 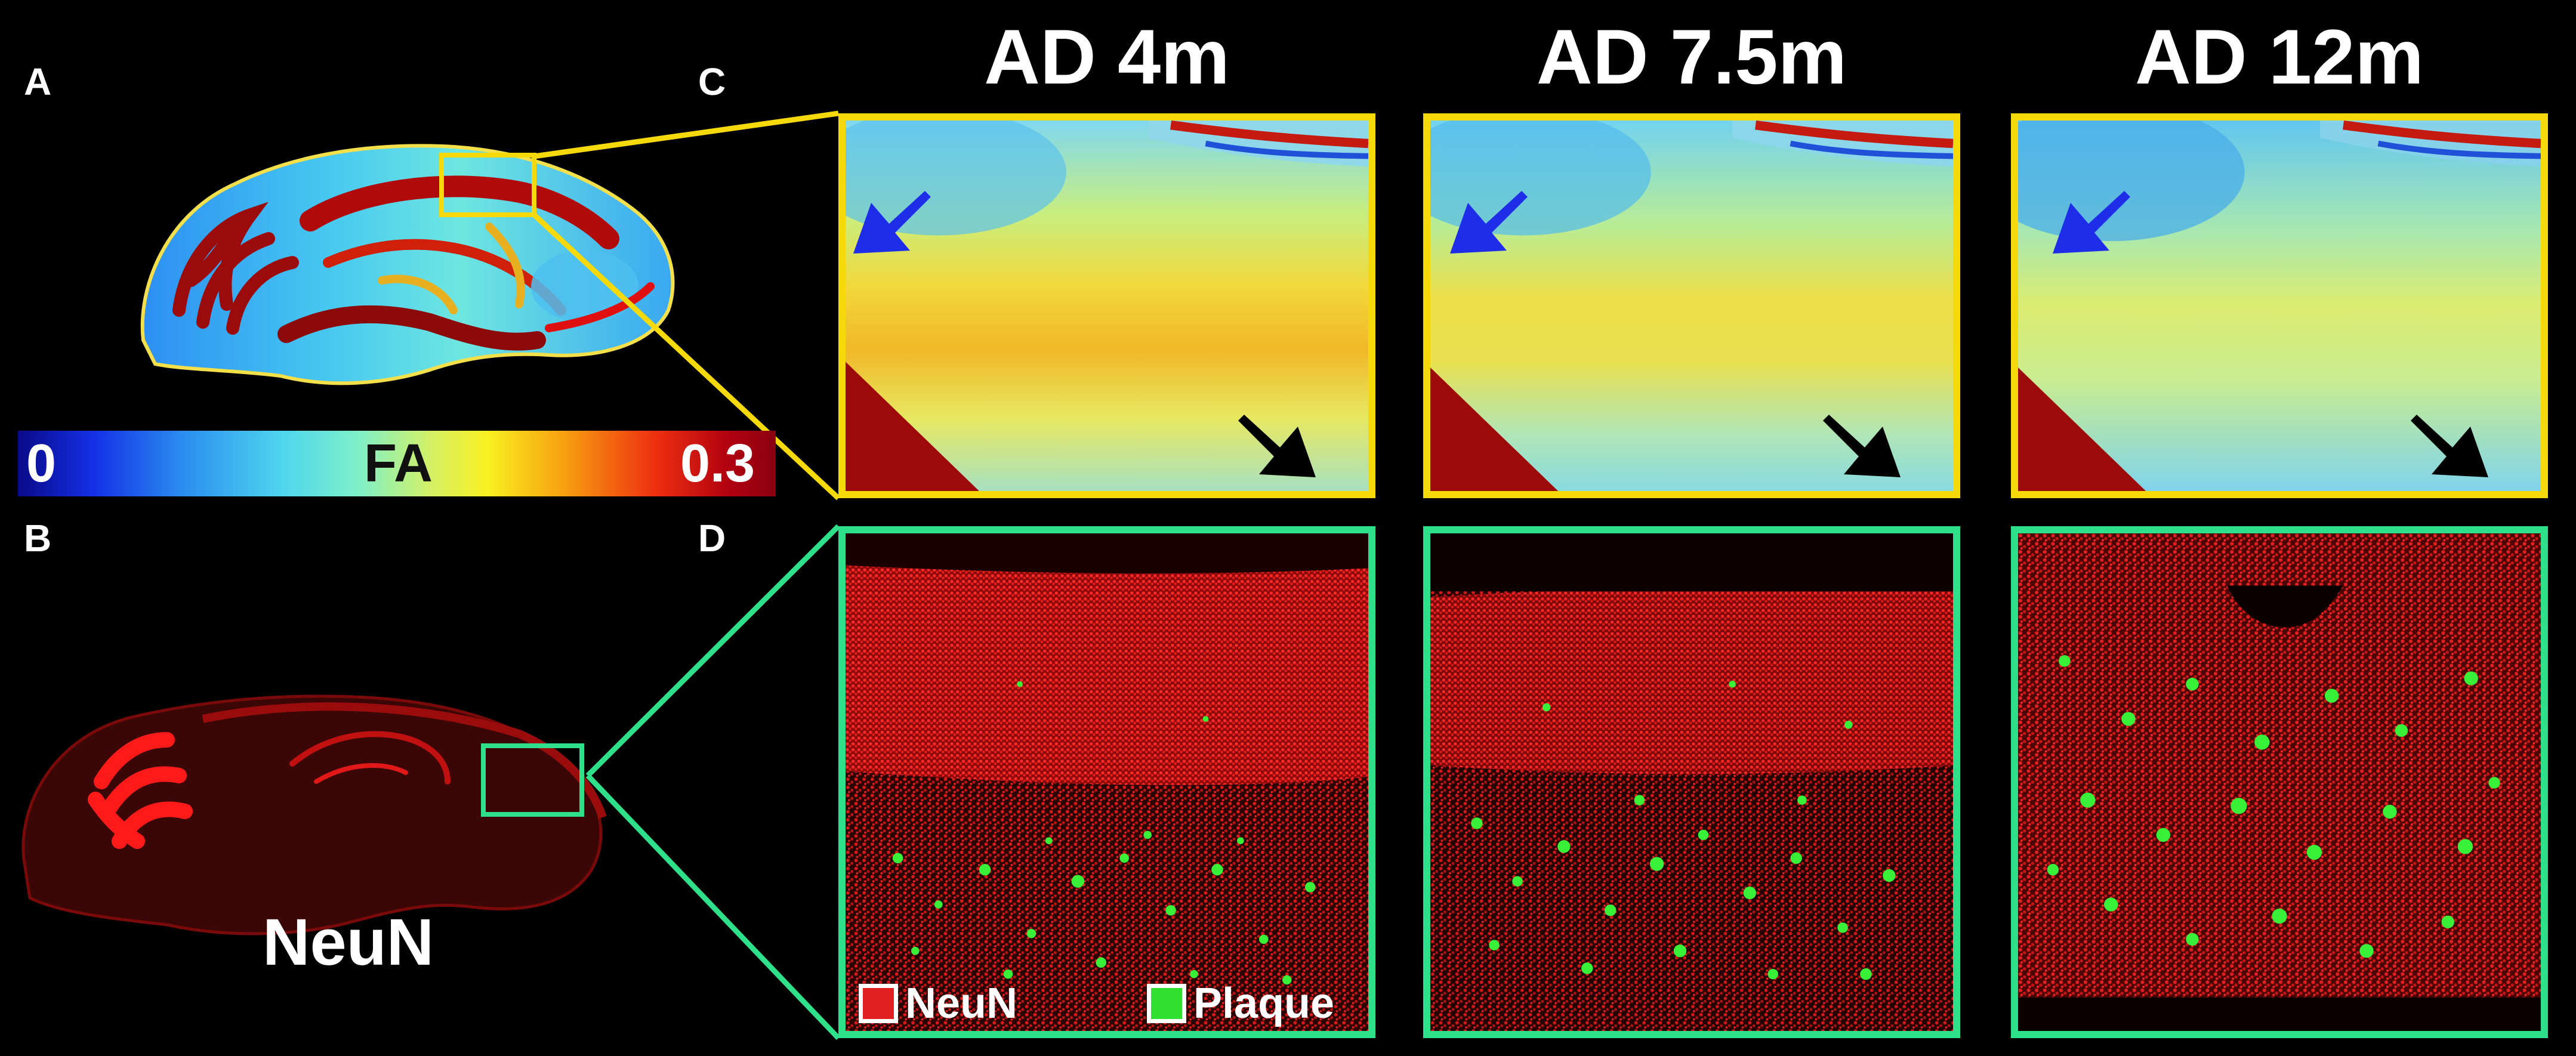 I want to click on panel-letter-c: C, so click(x=712, y=81).